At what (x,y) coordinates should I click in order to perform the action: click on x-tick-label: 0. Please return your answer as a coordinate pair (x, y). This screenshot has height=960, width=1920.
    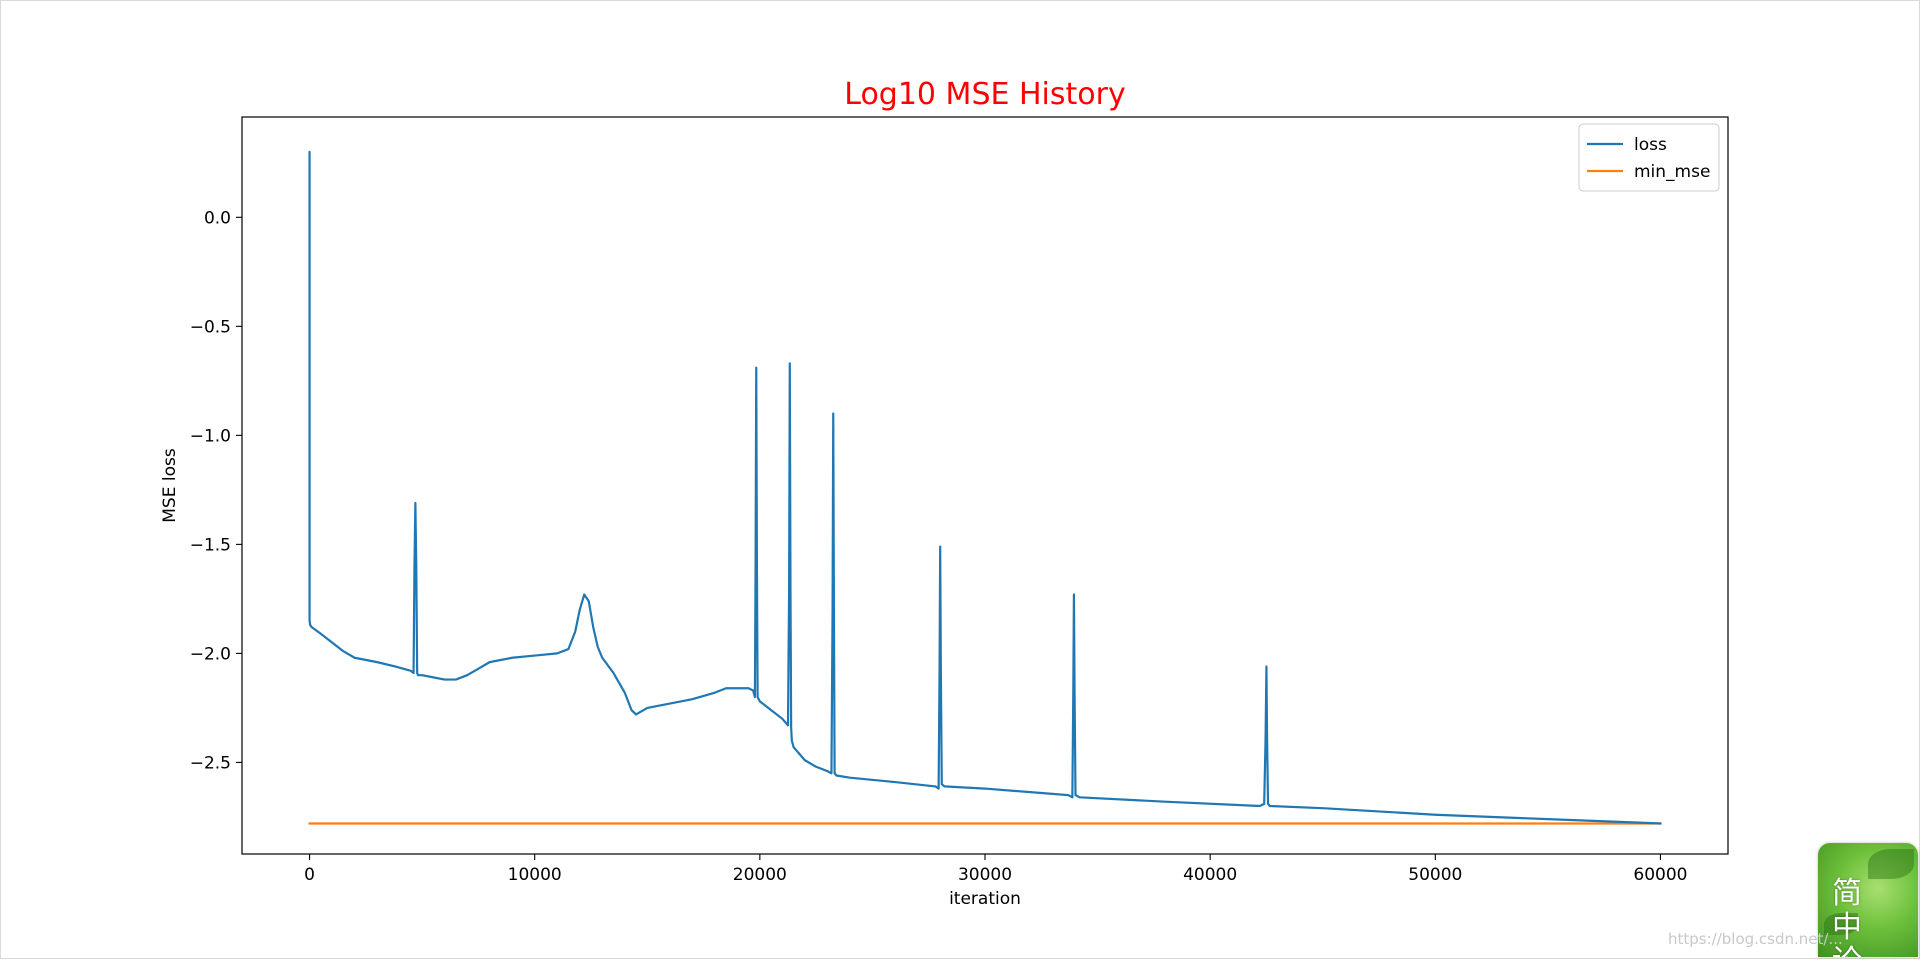
    Looking at the image, I should click on (309, 875).